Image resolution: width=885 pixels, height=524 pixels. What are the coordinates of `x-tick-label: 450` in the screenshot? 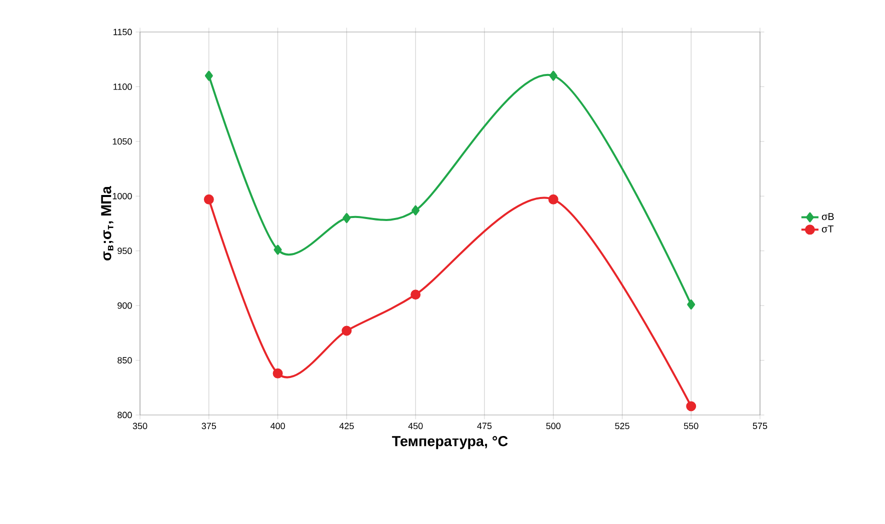 It's located at (415, 426).